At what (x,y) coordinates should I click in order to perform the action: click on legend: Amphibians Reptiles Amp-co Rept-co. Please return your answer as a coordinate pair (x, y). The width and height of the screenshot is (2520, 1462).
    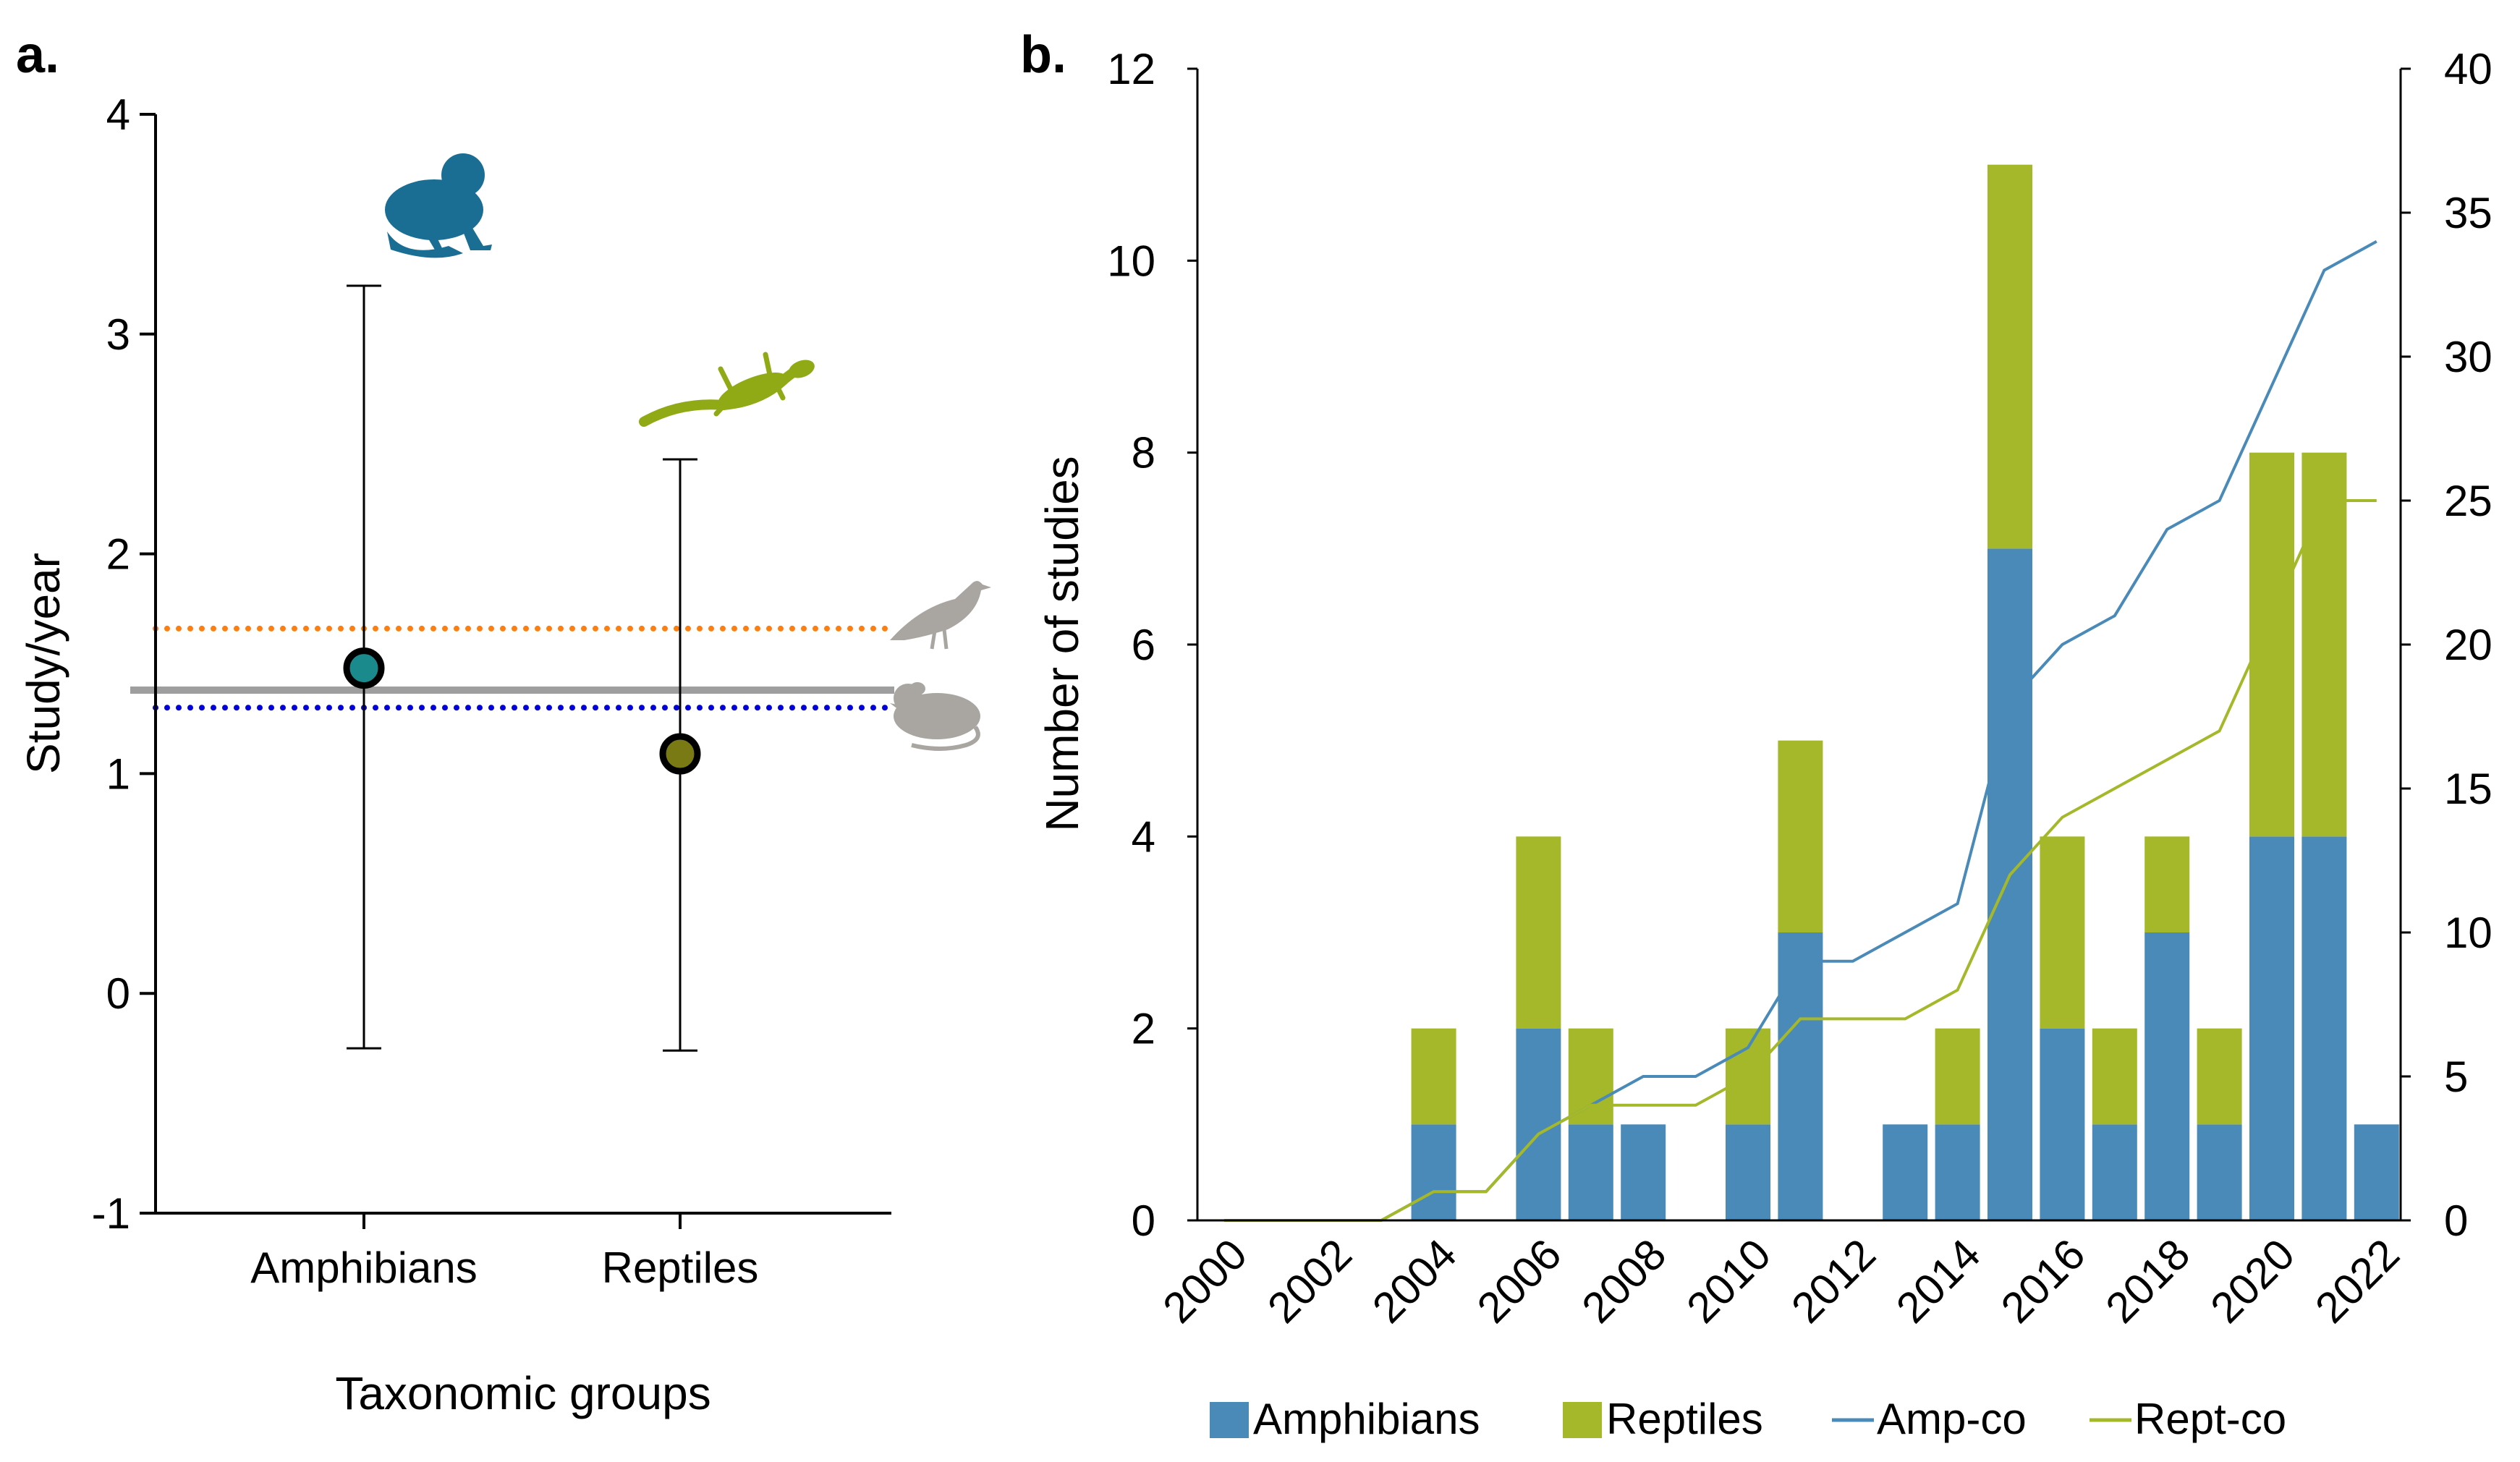
    Looking at the image, I should click on (1748, 1419).